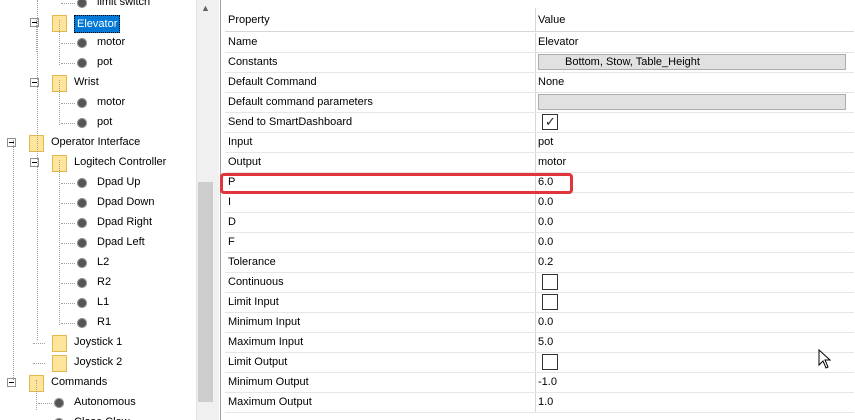  Describe the element at coordinates (104, 282) in the screenshot. I see `tree-item-label: R2` at that location.